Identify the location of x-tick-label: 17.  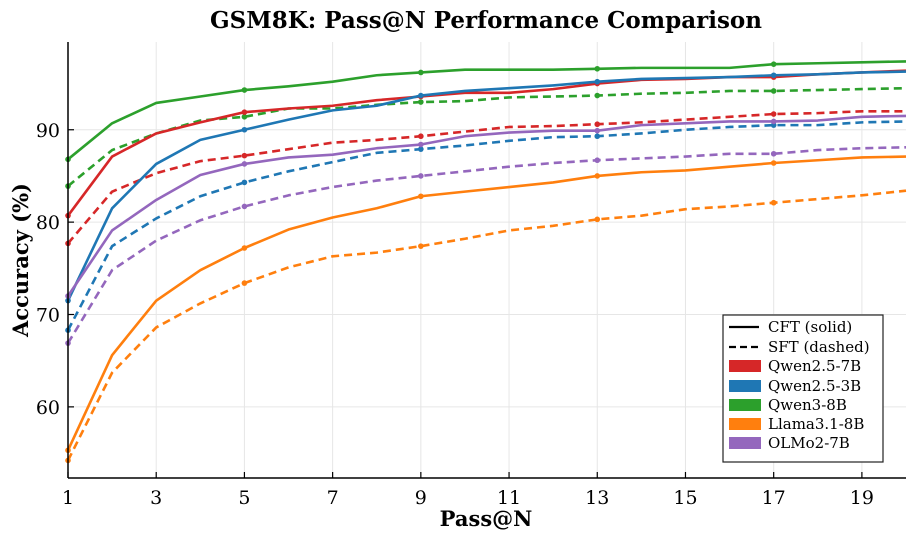
(774, 498).